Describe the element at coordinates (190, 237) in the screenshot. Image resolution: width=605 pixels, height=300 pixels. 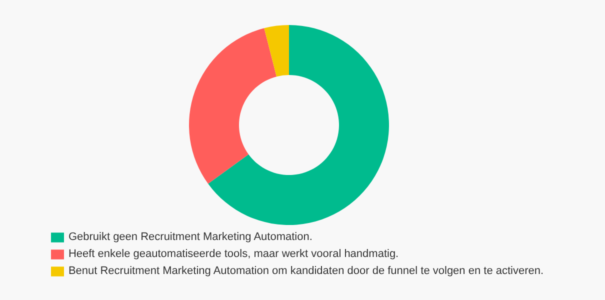
I see `legend-label: Gebruikt geen Recruitment Marketing Automation.` at that location.